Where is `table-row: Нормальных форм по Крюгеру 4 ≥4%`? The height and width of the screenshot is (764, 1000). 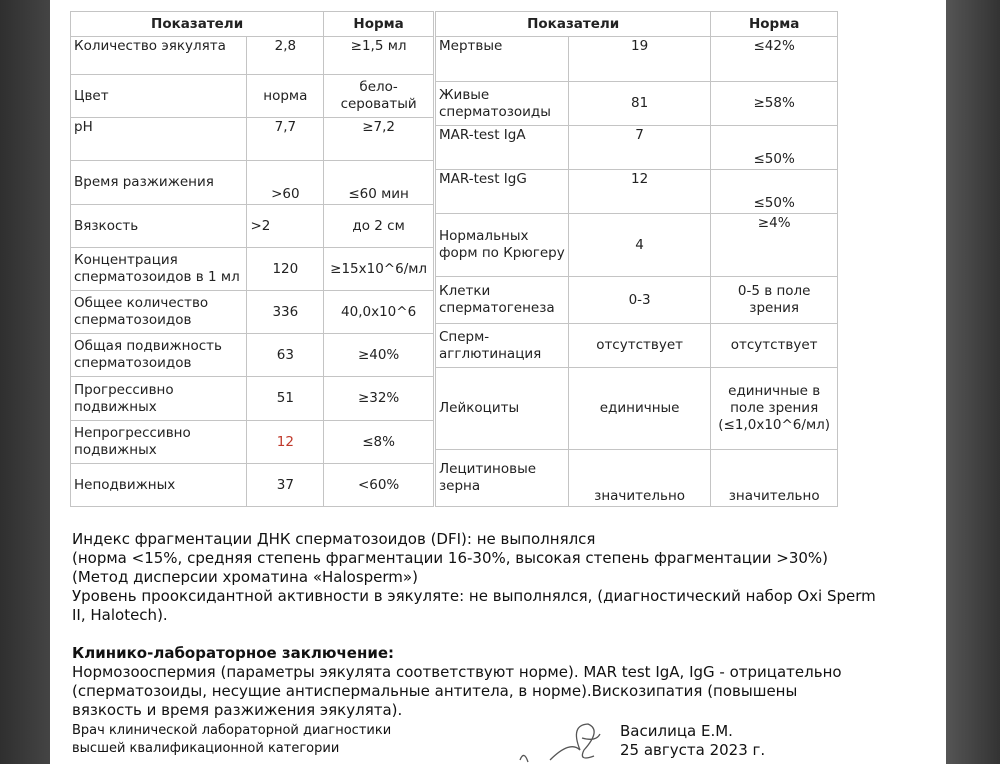
table-row: Нормальных форм по Крюгеру 4 ≥4% is located at coordinates (636, 245).